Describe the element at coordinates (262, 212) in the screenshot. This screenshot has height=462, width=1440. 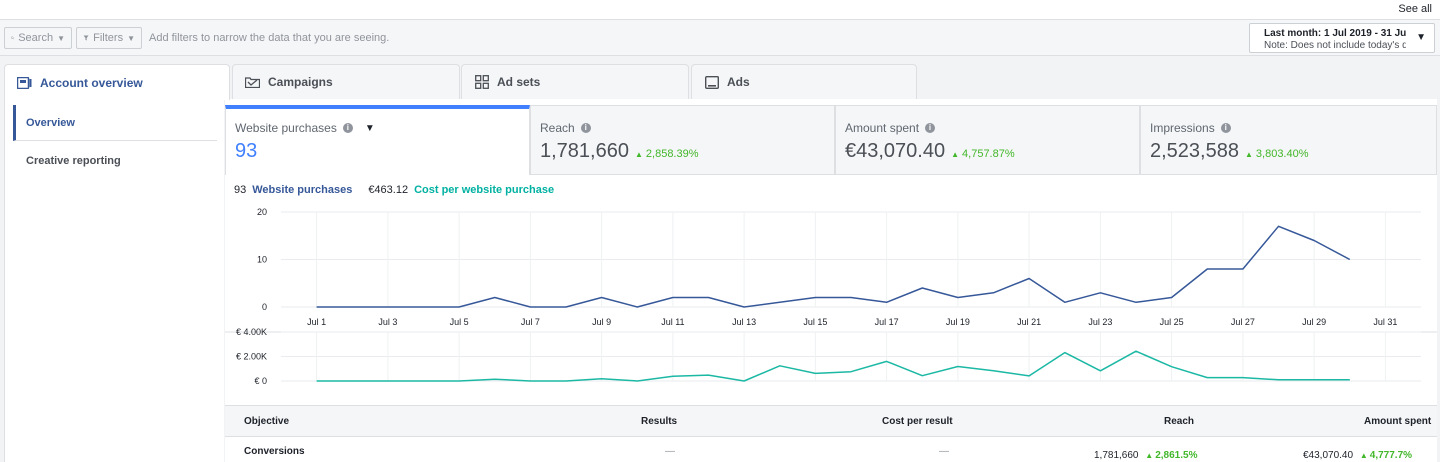
I see `purchases-y-tick-label: 20` at that location.